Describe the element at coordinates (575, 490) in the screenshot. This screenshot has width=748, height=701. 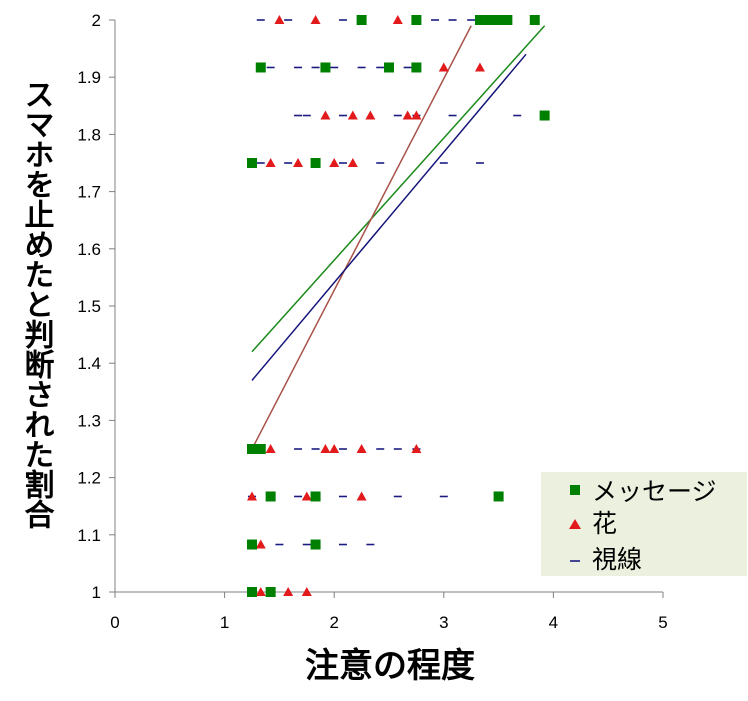
I see `legend-marker-message` at that location.